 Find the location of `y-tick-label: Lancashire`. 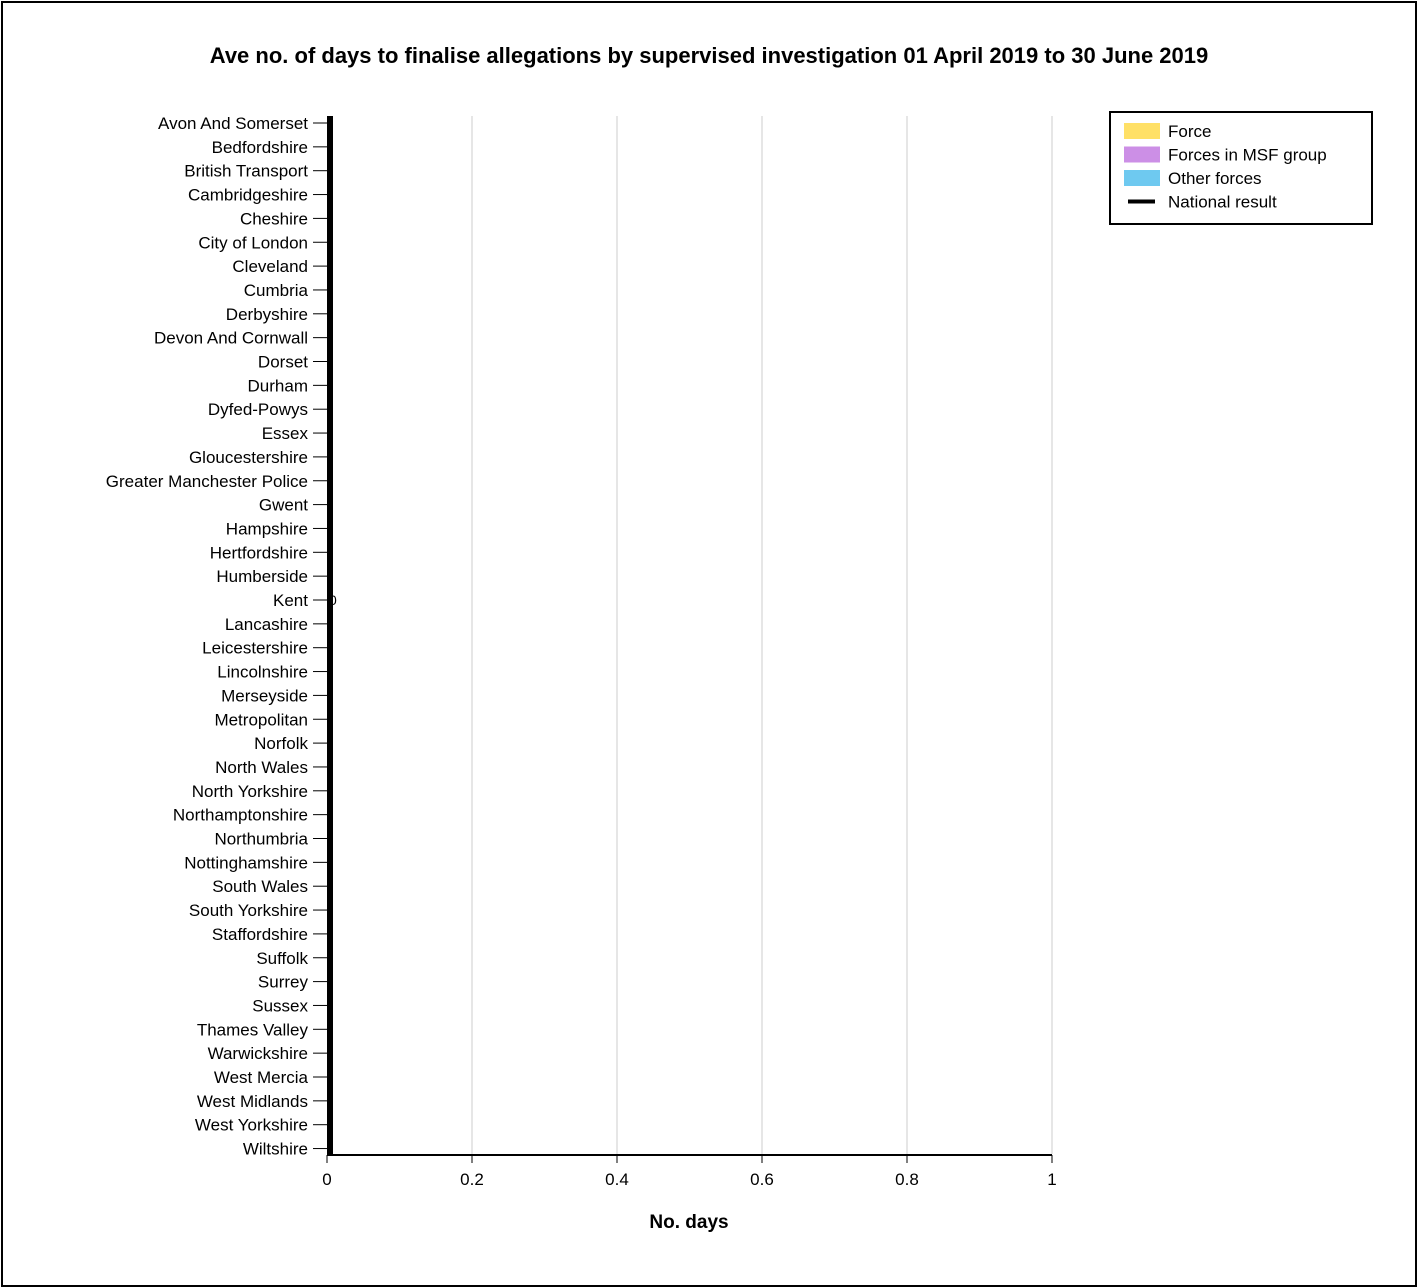

y-tick-label: Lancashire is located at coordinates (266, 624).